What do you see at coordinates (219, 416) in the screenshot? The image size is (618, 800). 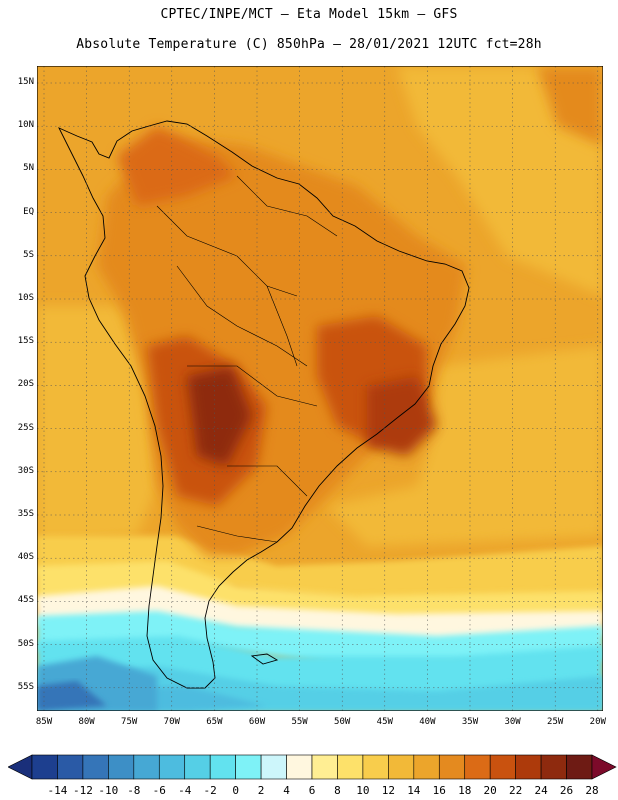 I see `core-chaco` at bounding box center [219, 416].